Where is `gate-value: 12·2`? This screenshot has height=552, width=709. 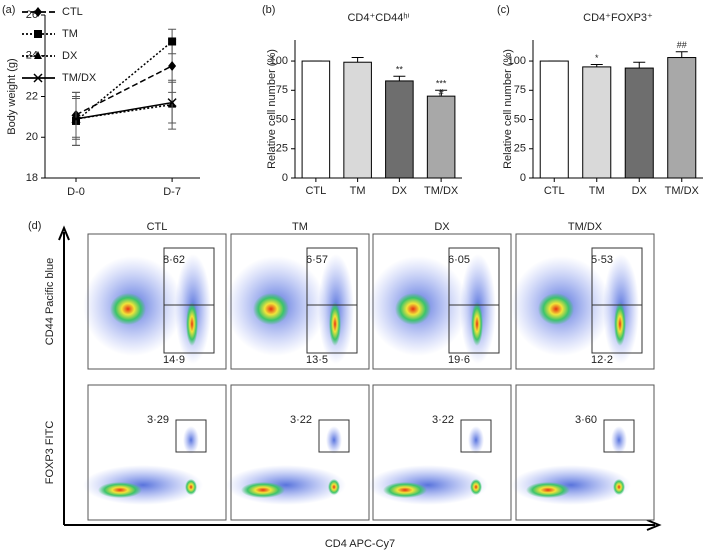
gate-value: 12·2 is located at coordinates (602, 360).